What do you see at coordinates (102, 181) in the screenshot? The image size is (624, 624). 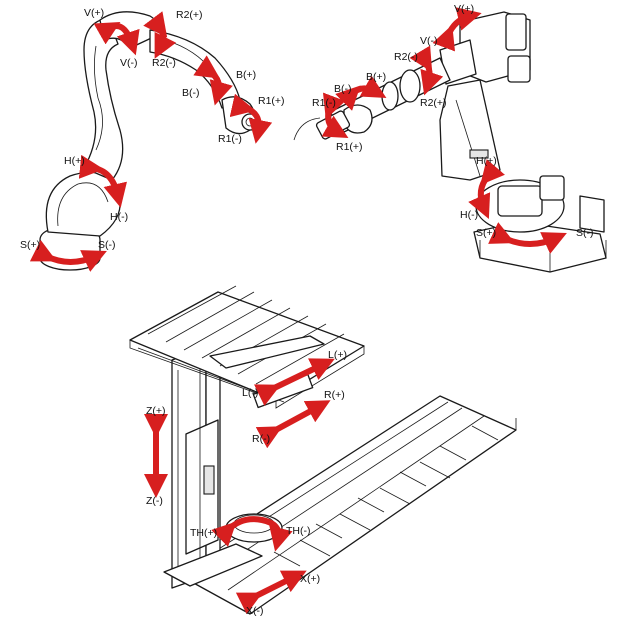 I see `h-axis-arrow` at bounding box center [102, 181].